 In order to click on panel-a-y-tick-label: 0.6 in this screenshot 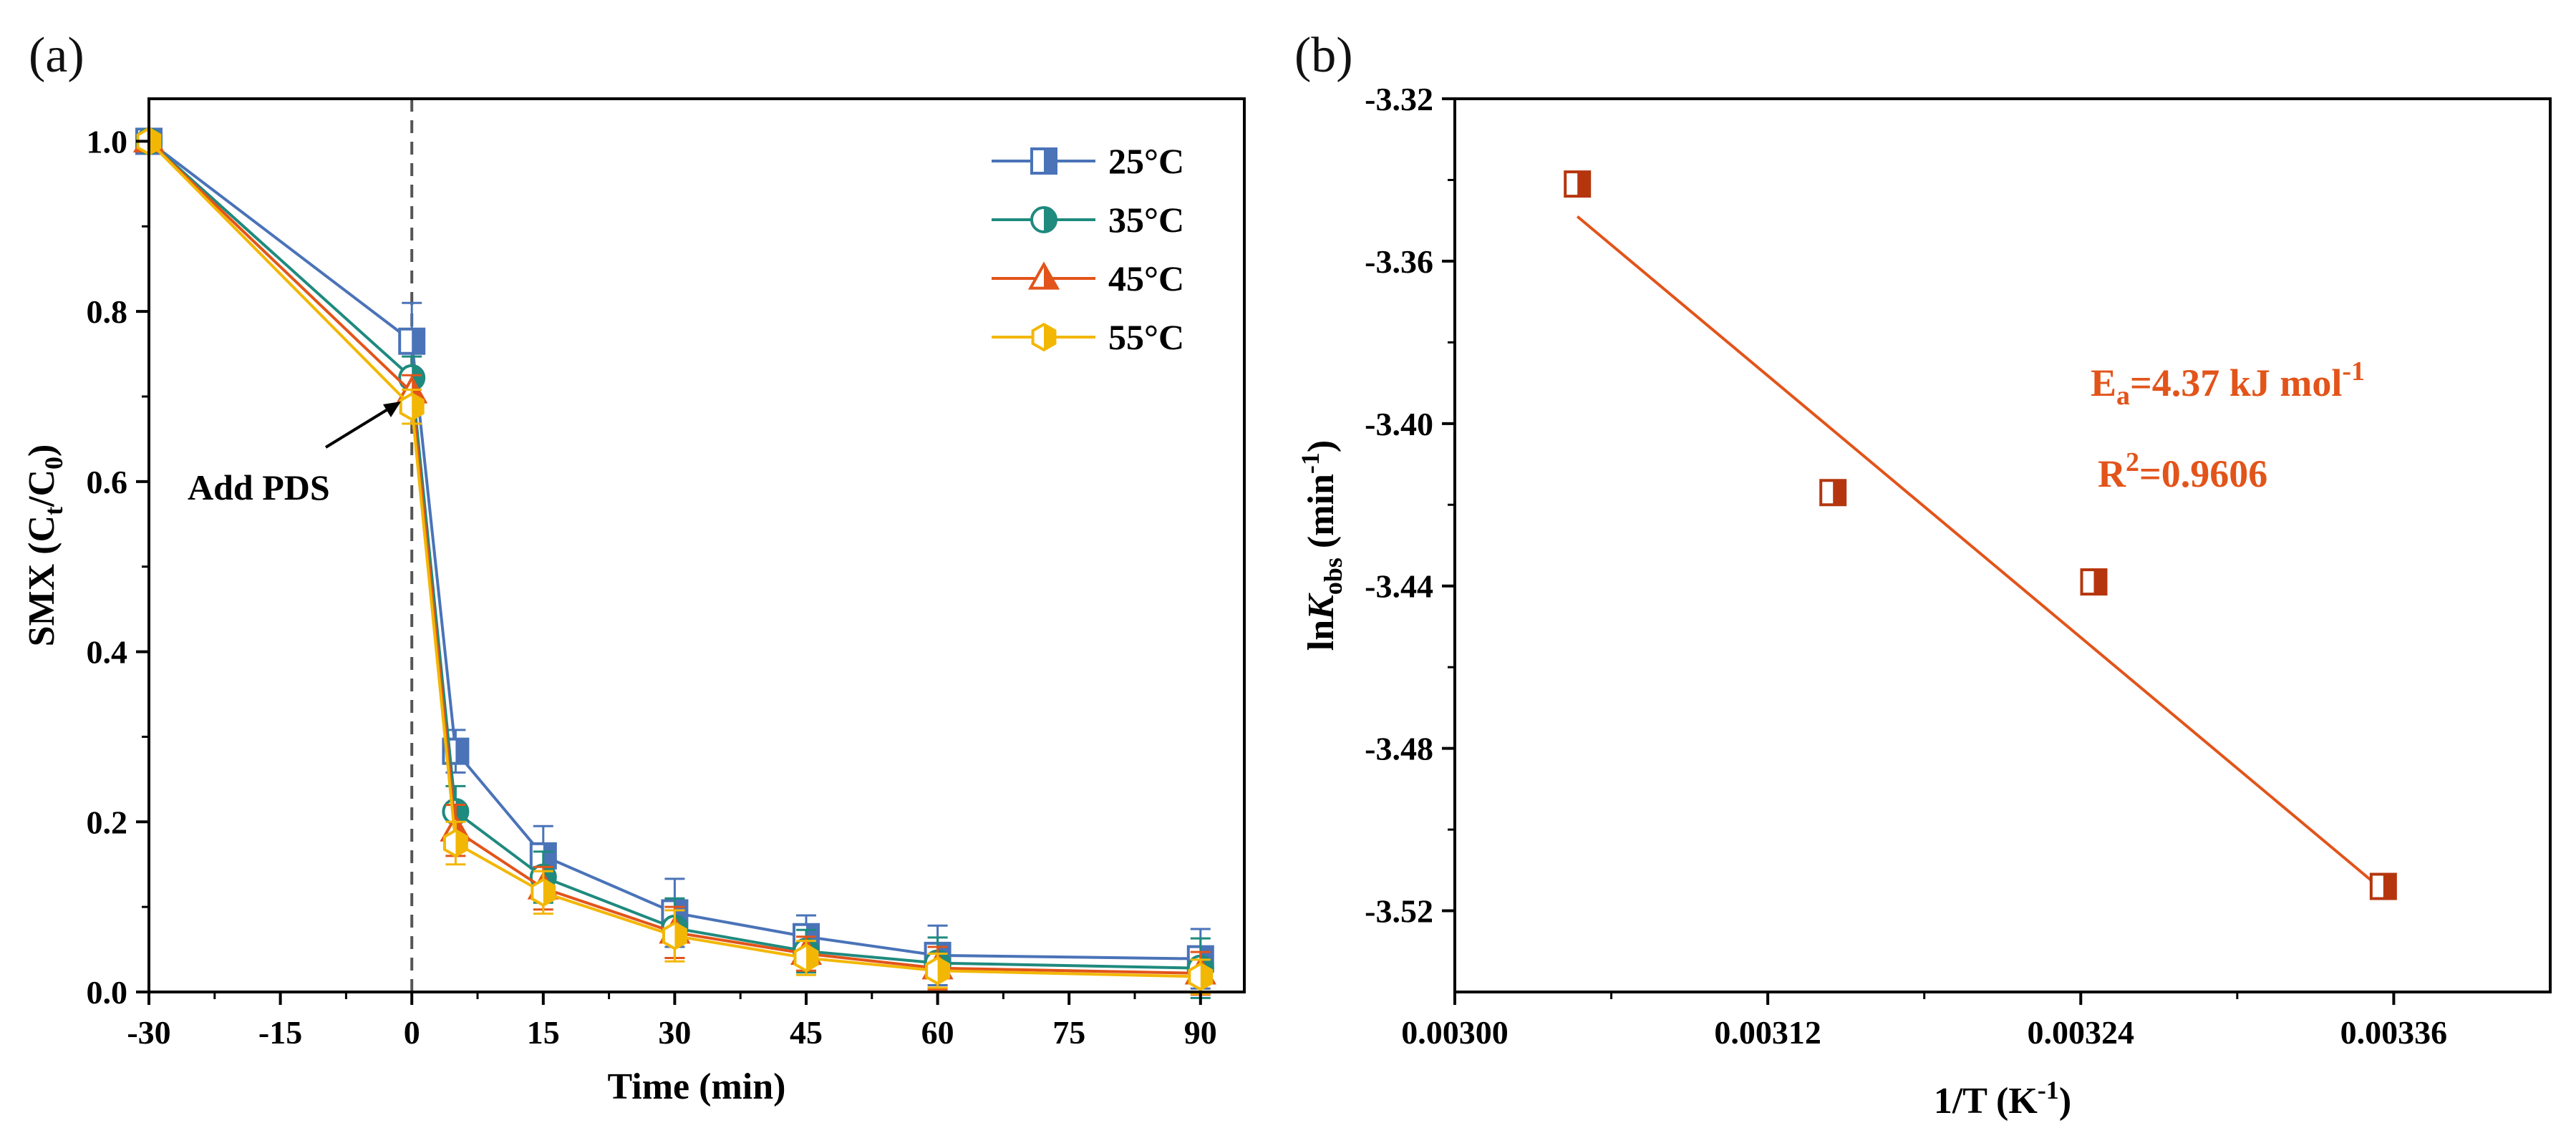, I will do `click(108, 482)`.